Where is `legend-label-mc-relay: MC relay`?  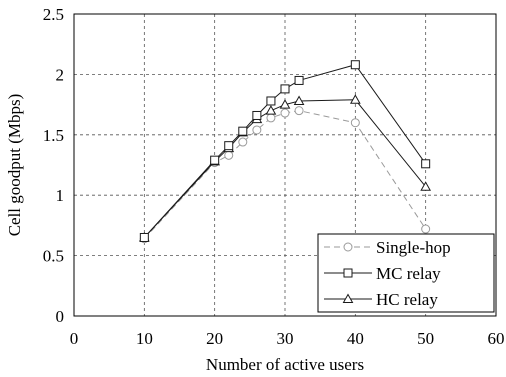 legend-label-mc-relay: MC relay is located at coordinates (408, 273).